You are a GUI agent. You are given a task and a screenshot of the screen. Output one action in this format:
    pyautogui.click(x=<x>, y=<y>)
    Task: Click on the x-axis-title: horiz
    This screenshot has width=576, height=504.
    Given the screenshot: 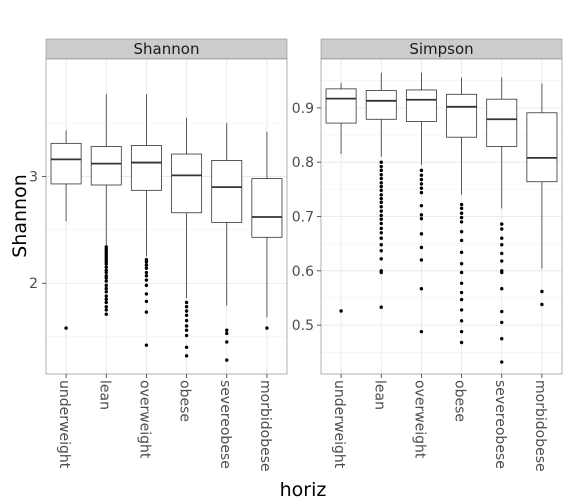 What is the action you would take?
    pyautogui.click(x=303, y=490)
    